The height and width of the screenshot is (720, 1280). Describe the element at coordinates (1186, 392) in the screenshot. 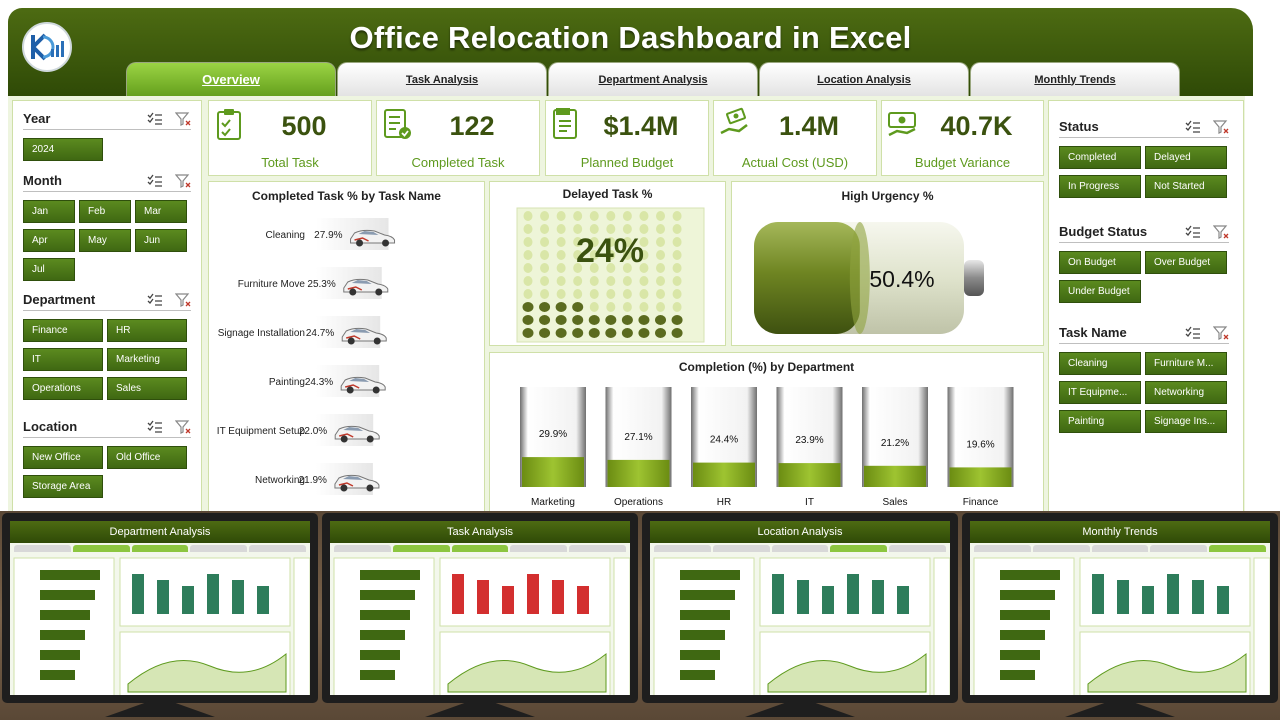

I see `slicer-item-networking: Networking` at that location.